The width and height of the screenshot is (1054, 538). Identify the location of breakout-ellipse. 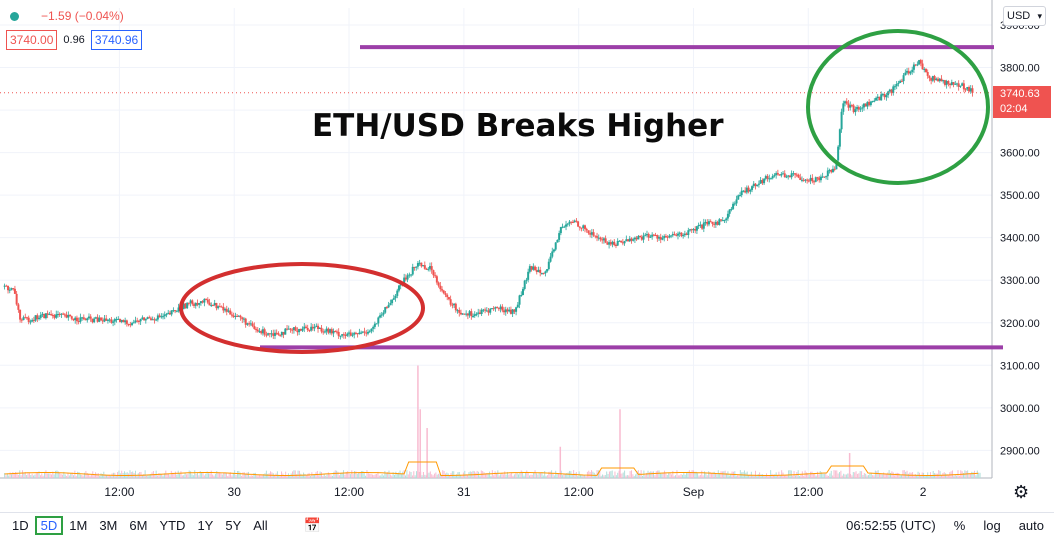
(898, 107).